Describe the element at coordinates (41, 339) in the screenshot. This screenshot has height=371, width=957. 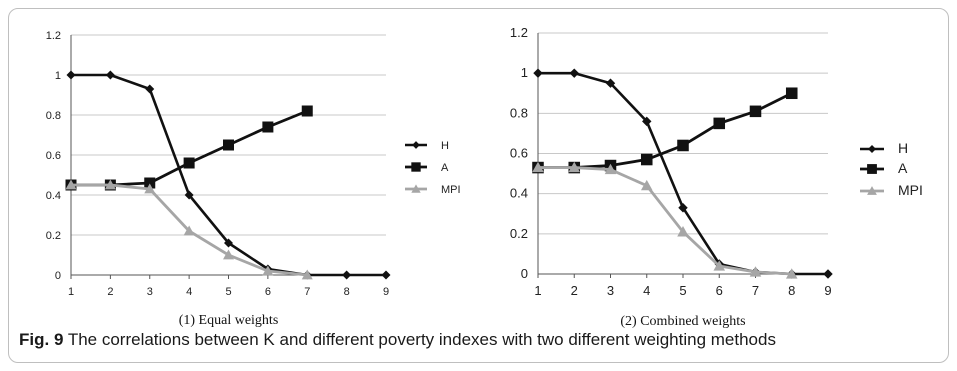
I see `figure-label: Fig. 9` at that location.